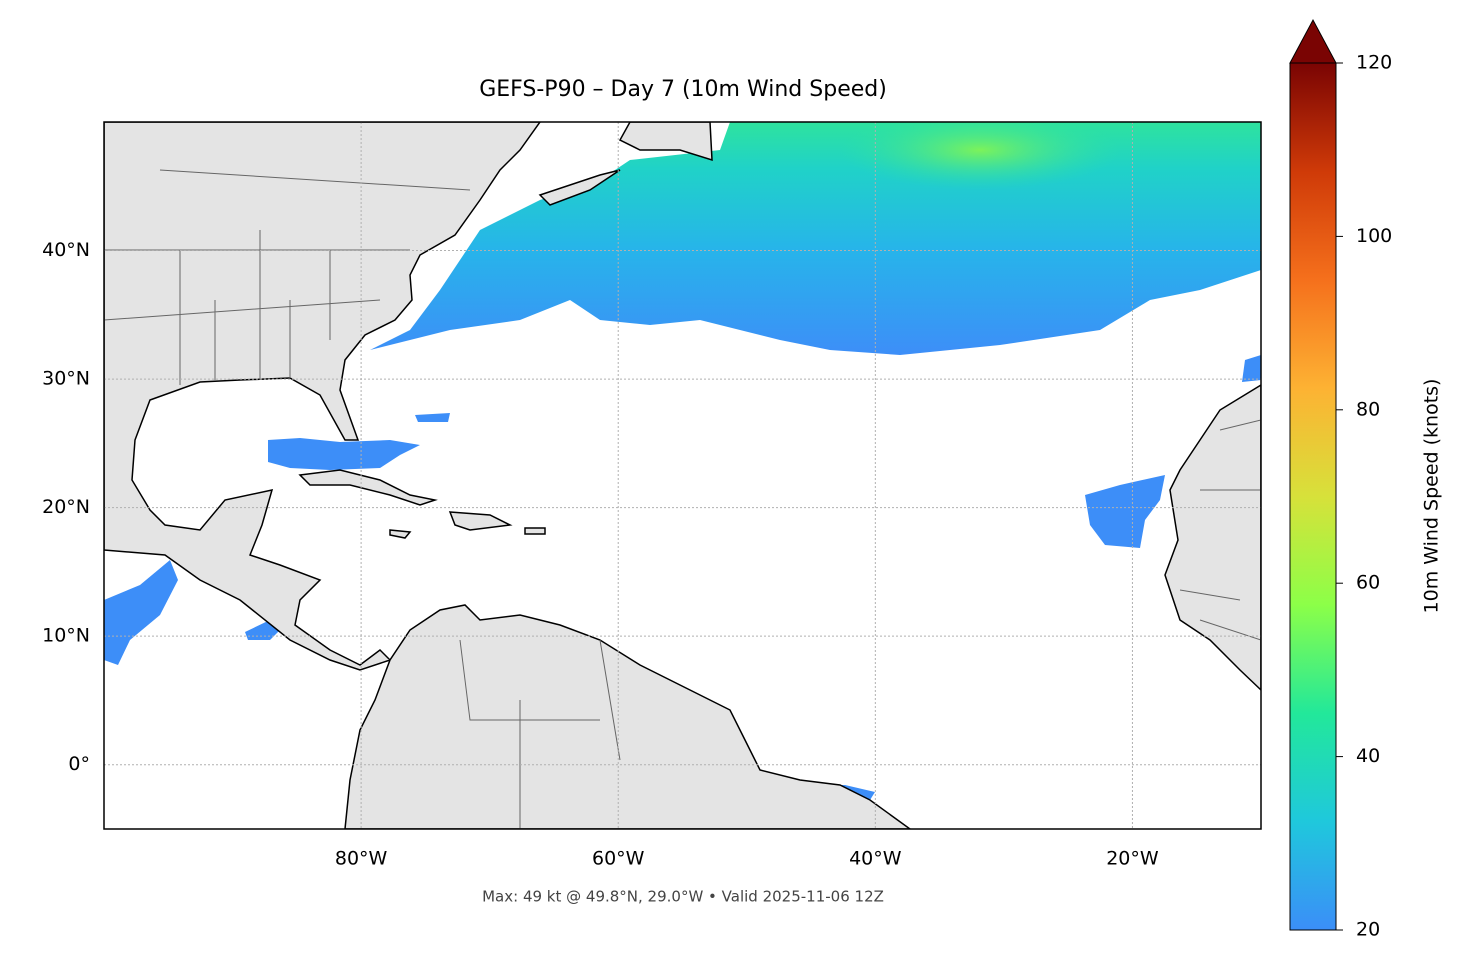 The width and height of the screenshot is (1466, 969). What do you see at coordinates (875, 859) in the screenshot?
I see `x-tick-label: 40°W` at bounding box center [875, 859].